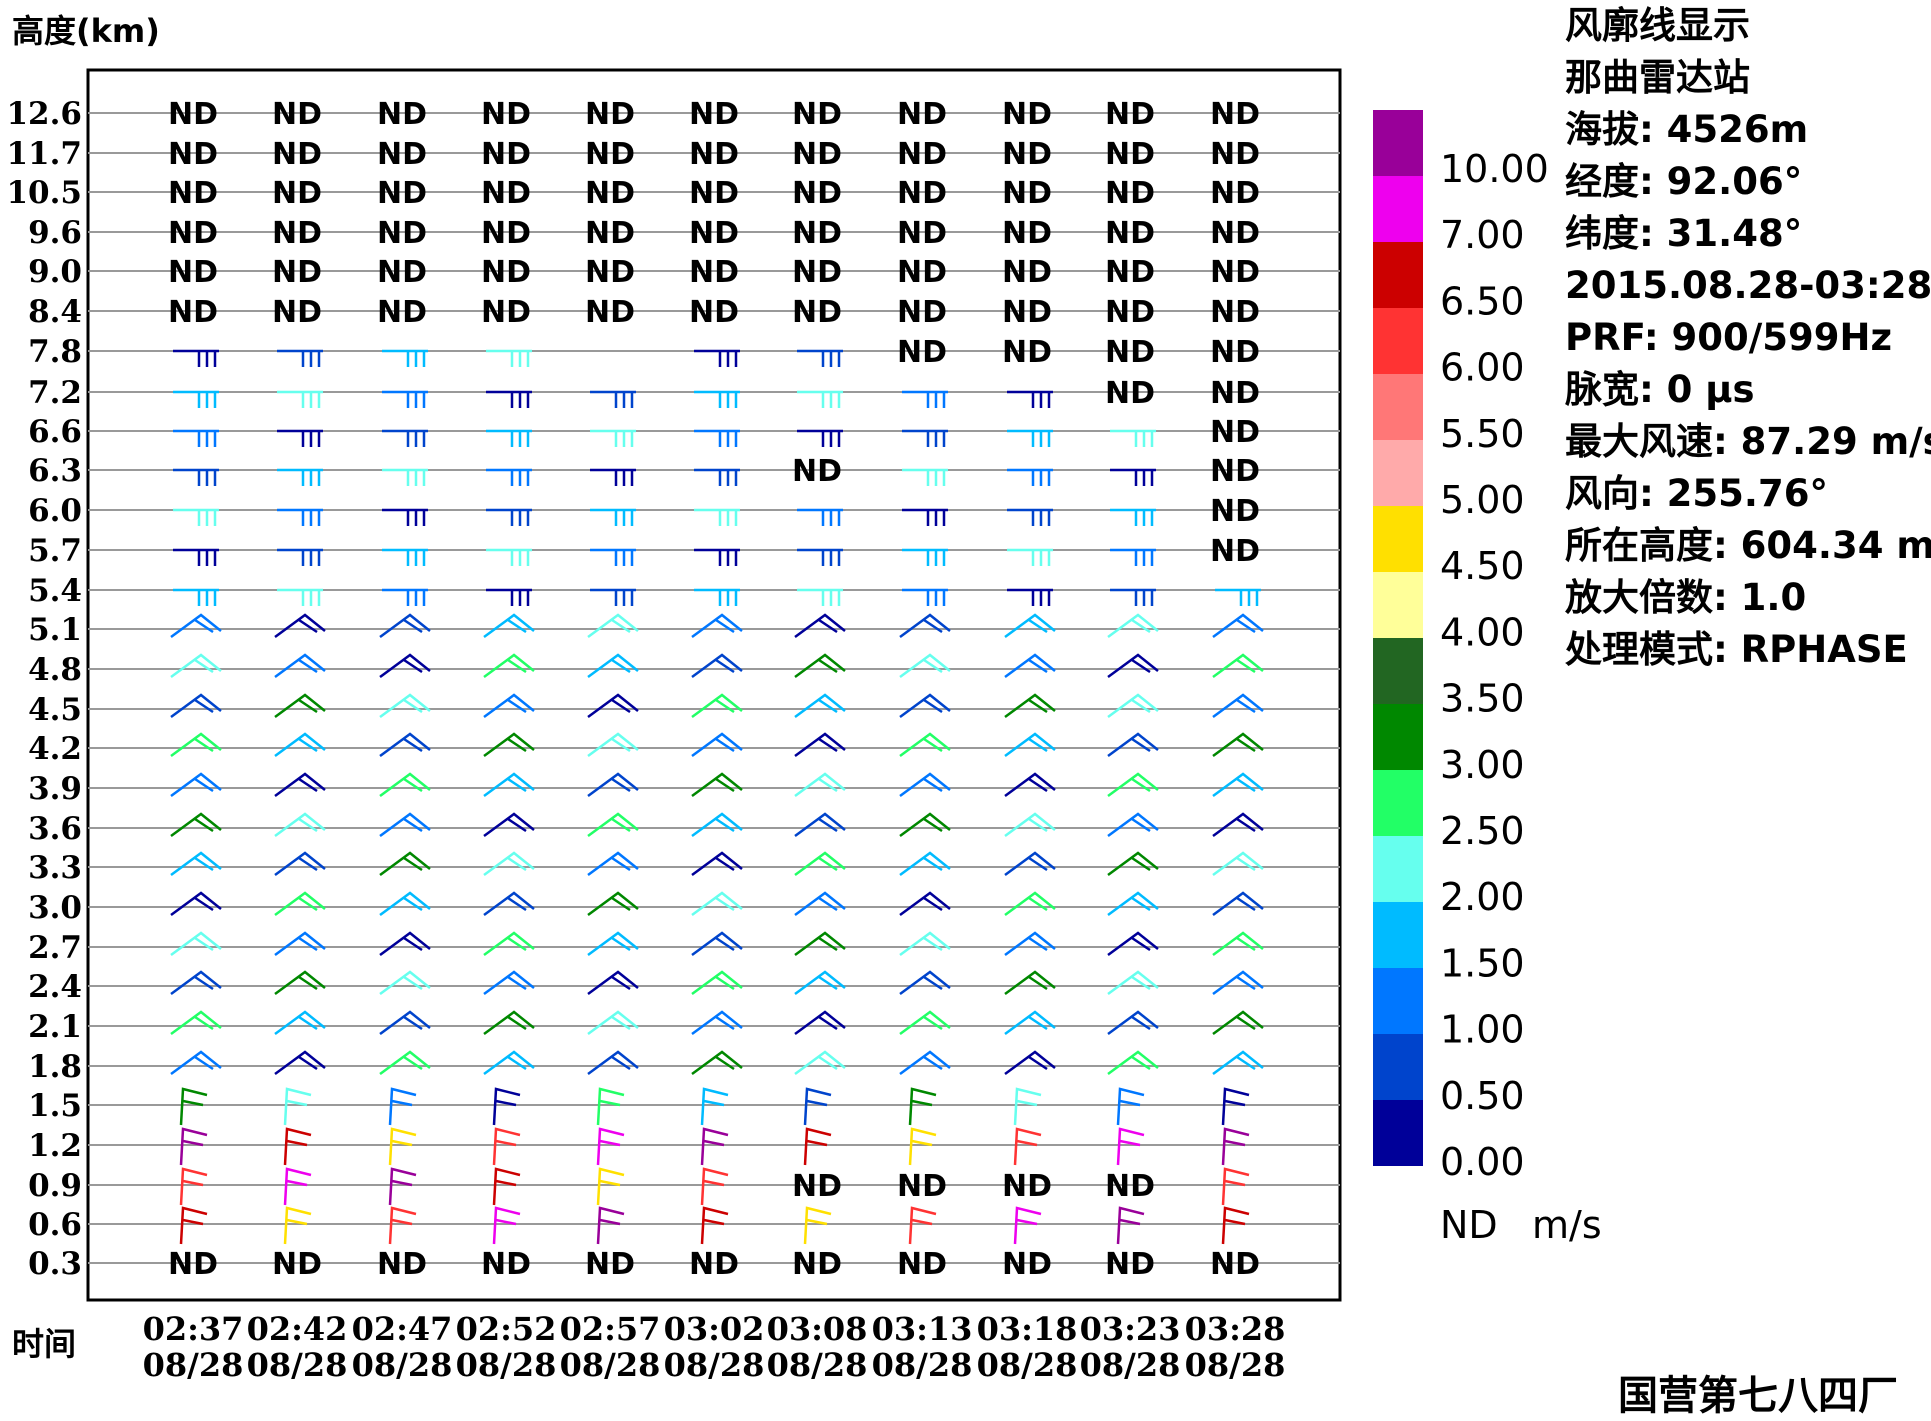  I want to click on time-tick-label: 03:13, so click(922, 1329).